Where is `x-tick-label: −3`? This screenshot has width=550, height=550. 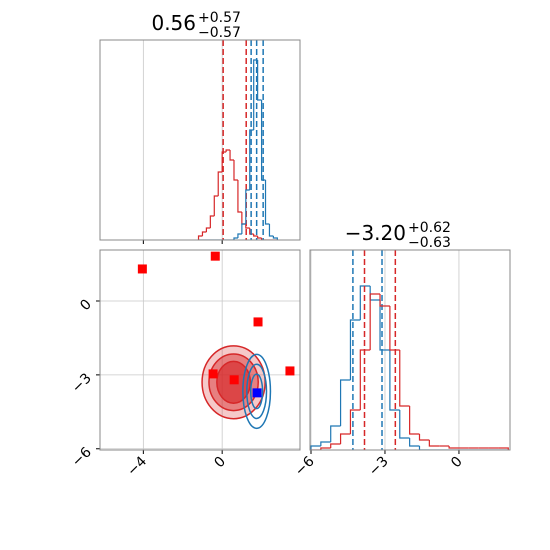
x-tick-label: −3 is located at coordinates (379, 467).